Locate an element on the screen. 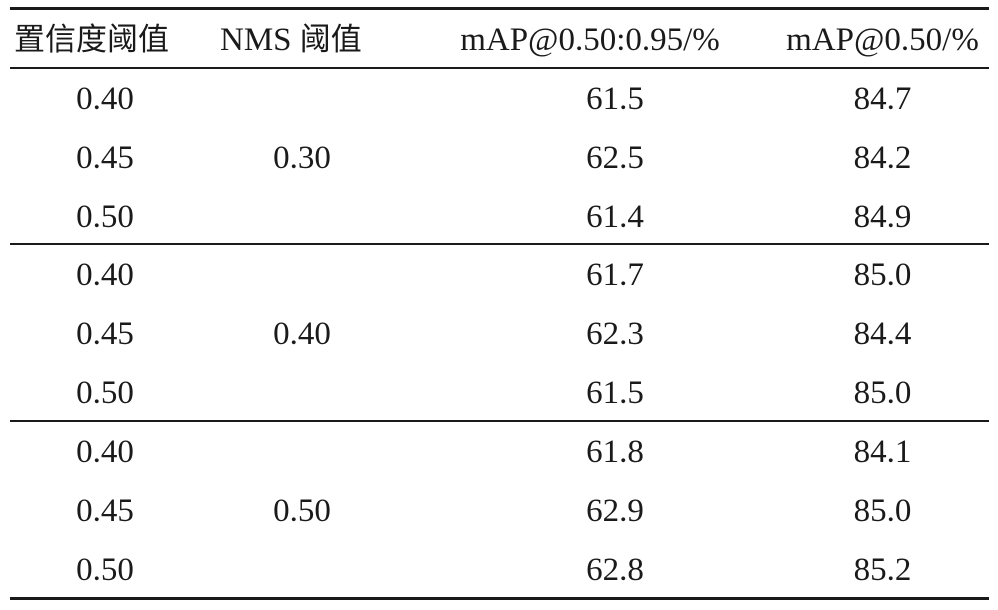  table-cell-nms: 0.50 is located at coordinates (302, 511).